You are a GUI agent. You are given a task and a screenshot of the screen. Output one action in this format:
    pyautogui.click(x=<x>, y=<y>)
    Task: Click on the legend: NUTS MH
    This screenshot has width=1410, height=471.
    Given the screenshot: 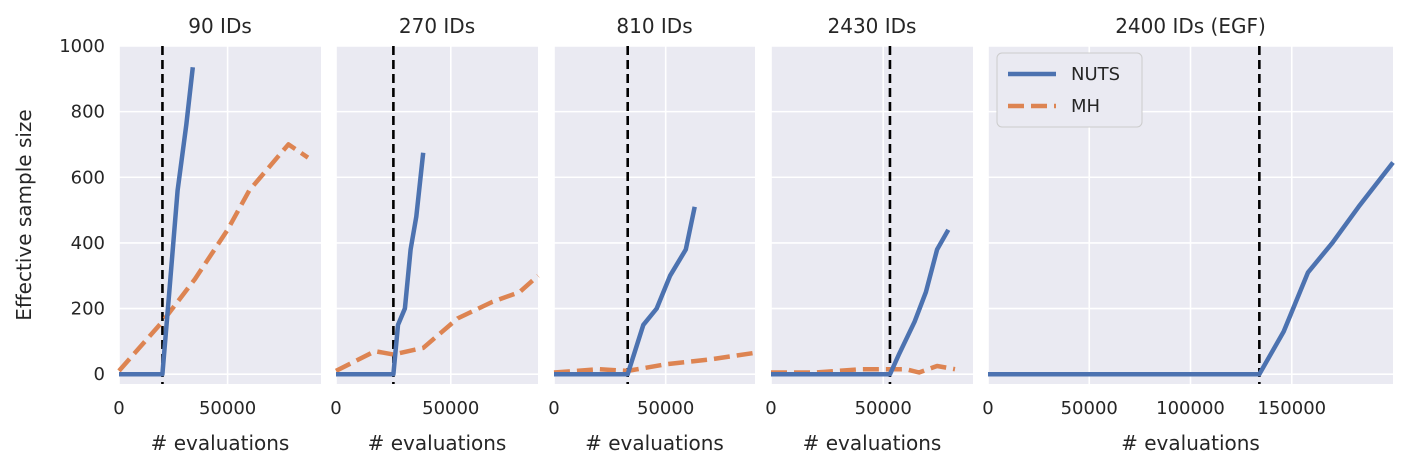 What is the action you would take?
    pyautogui.click(x=1069, y=90)
    